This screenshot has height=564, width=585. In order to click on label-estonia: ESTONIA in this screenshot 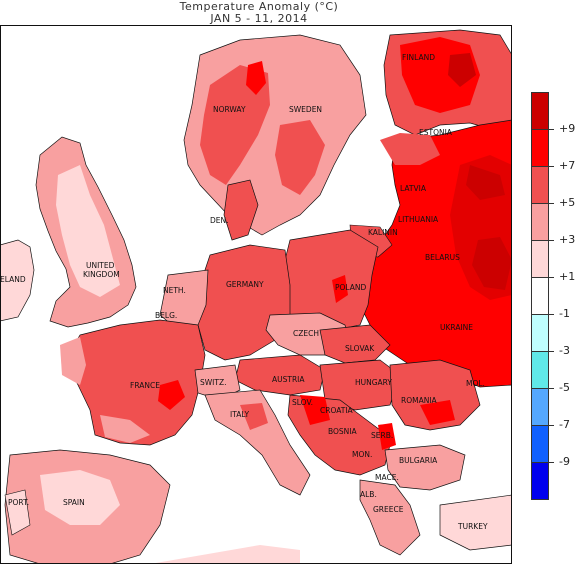, I will do `click(436, 132)`.